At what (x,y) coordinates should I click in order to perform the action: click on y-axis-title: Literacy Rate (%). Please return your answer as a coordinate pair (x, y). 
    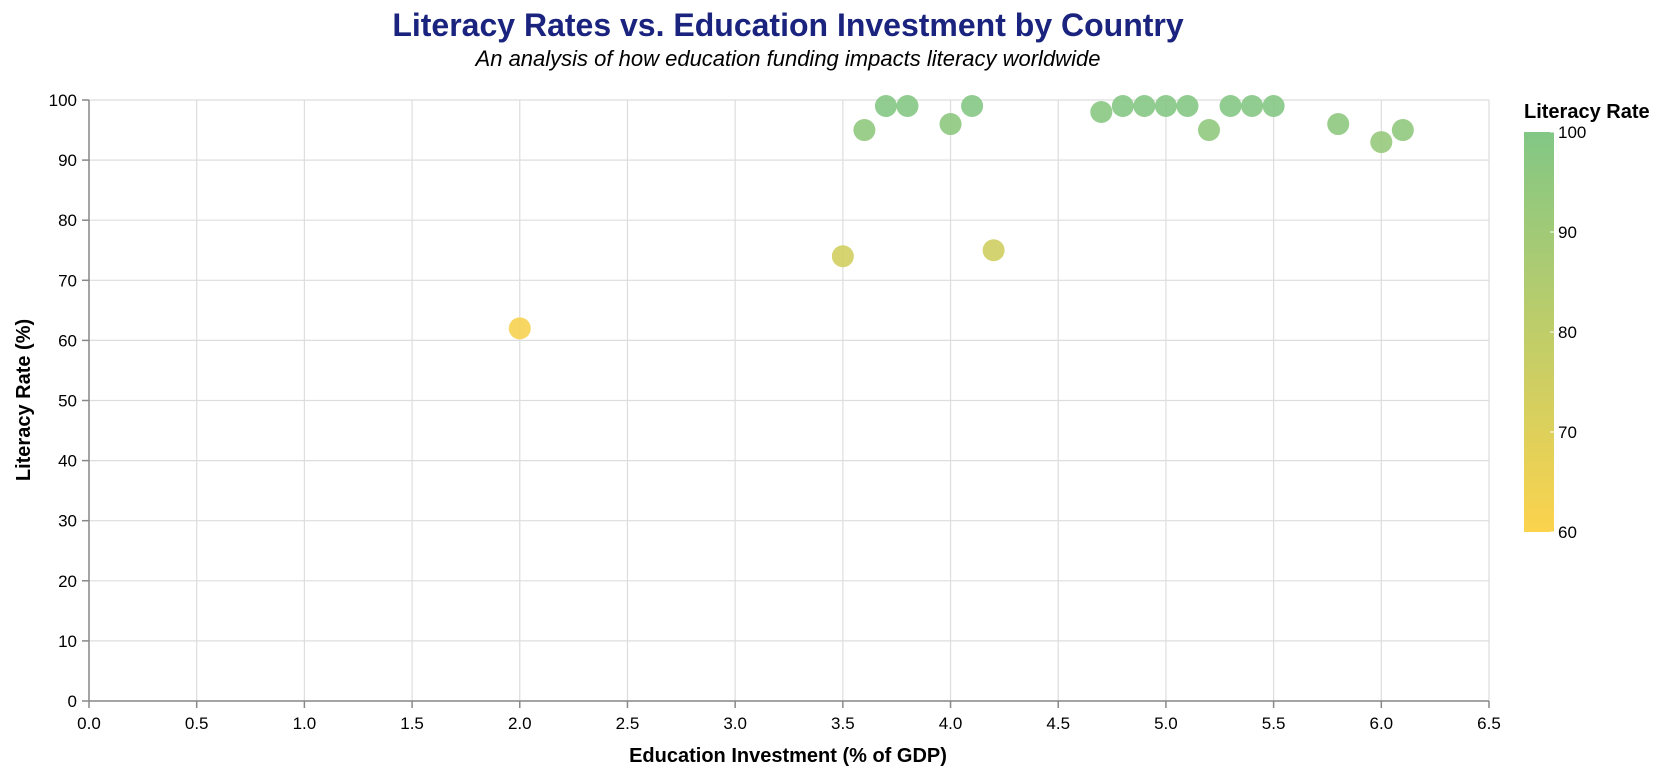
    Looking at the image, I should click on (24, 400).